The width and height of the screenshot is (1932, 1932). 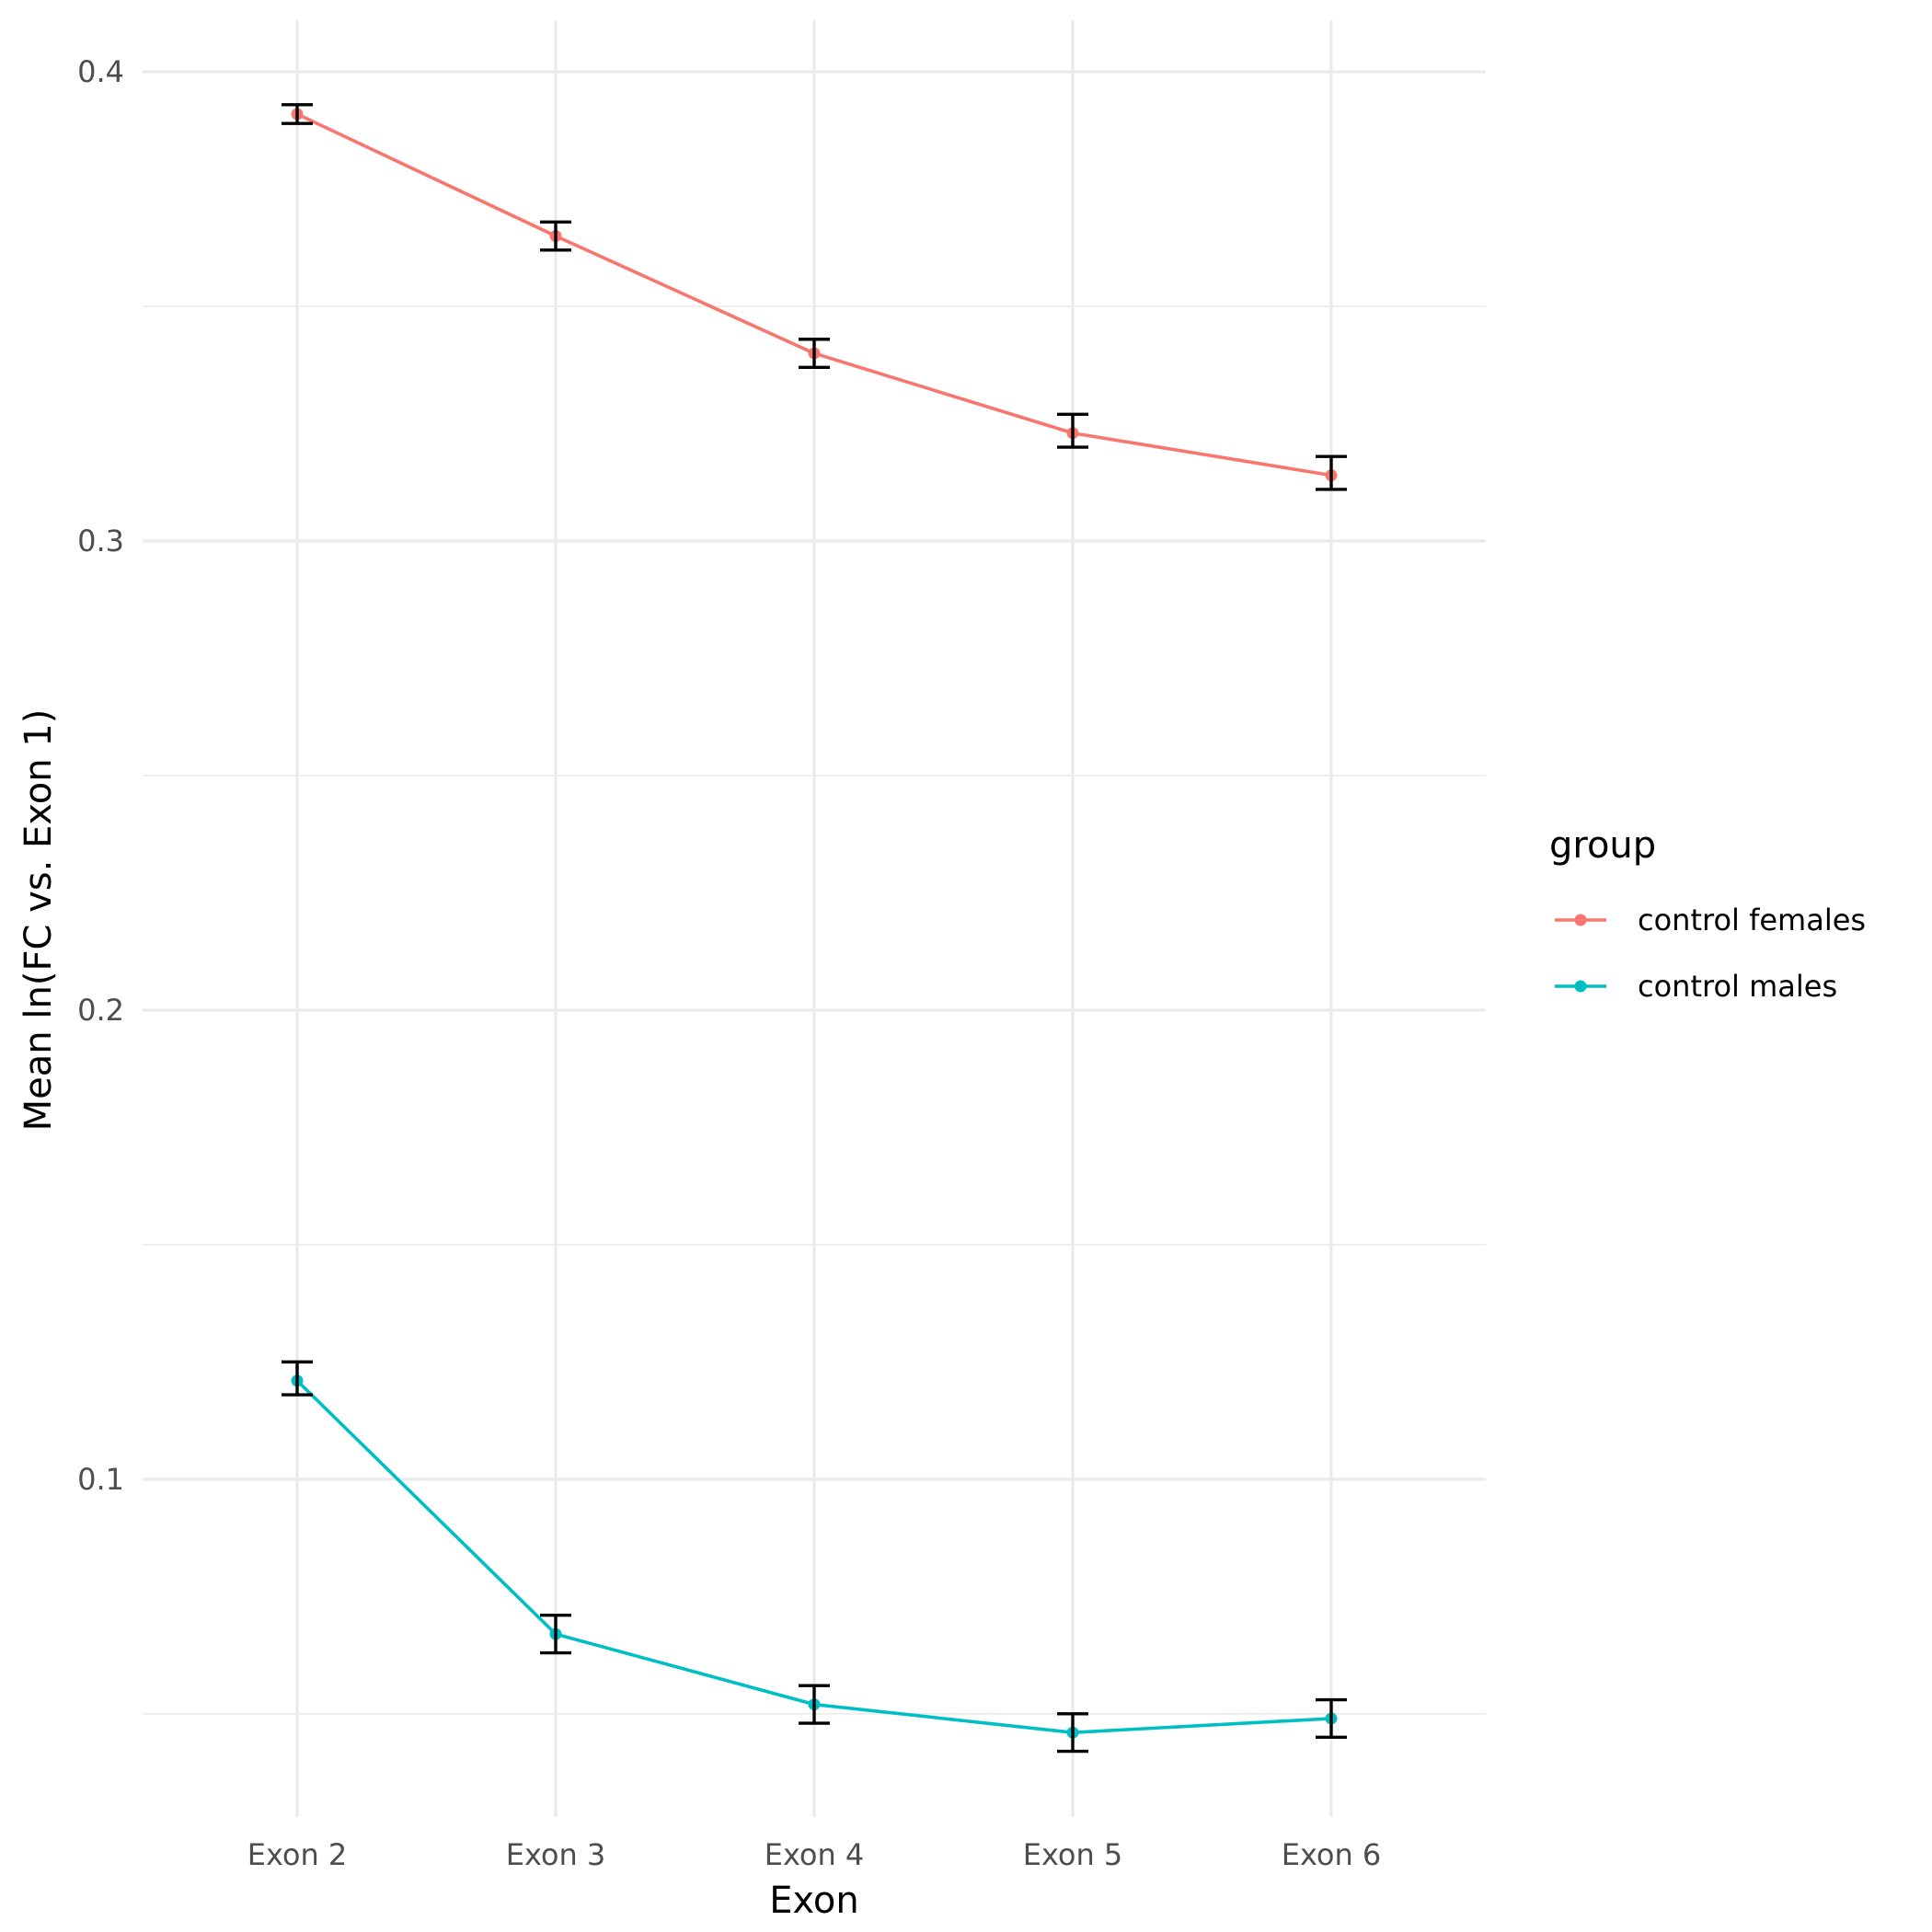 What do you see at coordinates (38, 920) in the screenshot?
I see `y-axis-title: Mean ln(FC vs. Exon 1)` at bounding box center [38, 920].